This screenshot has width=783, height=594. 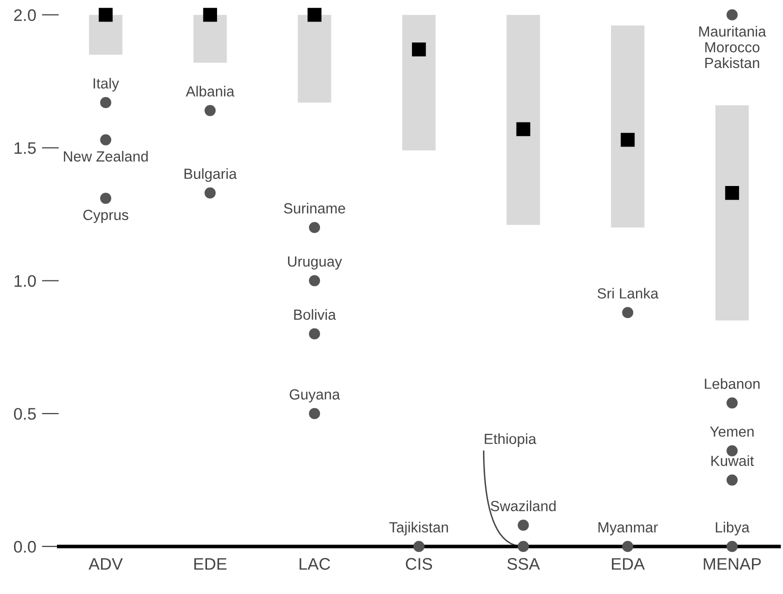 I want to click on data-label: Sri Lanka, so click(x=628, y=293).